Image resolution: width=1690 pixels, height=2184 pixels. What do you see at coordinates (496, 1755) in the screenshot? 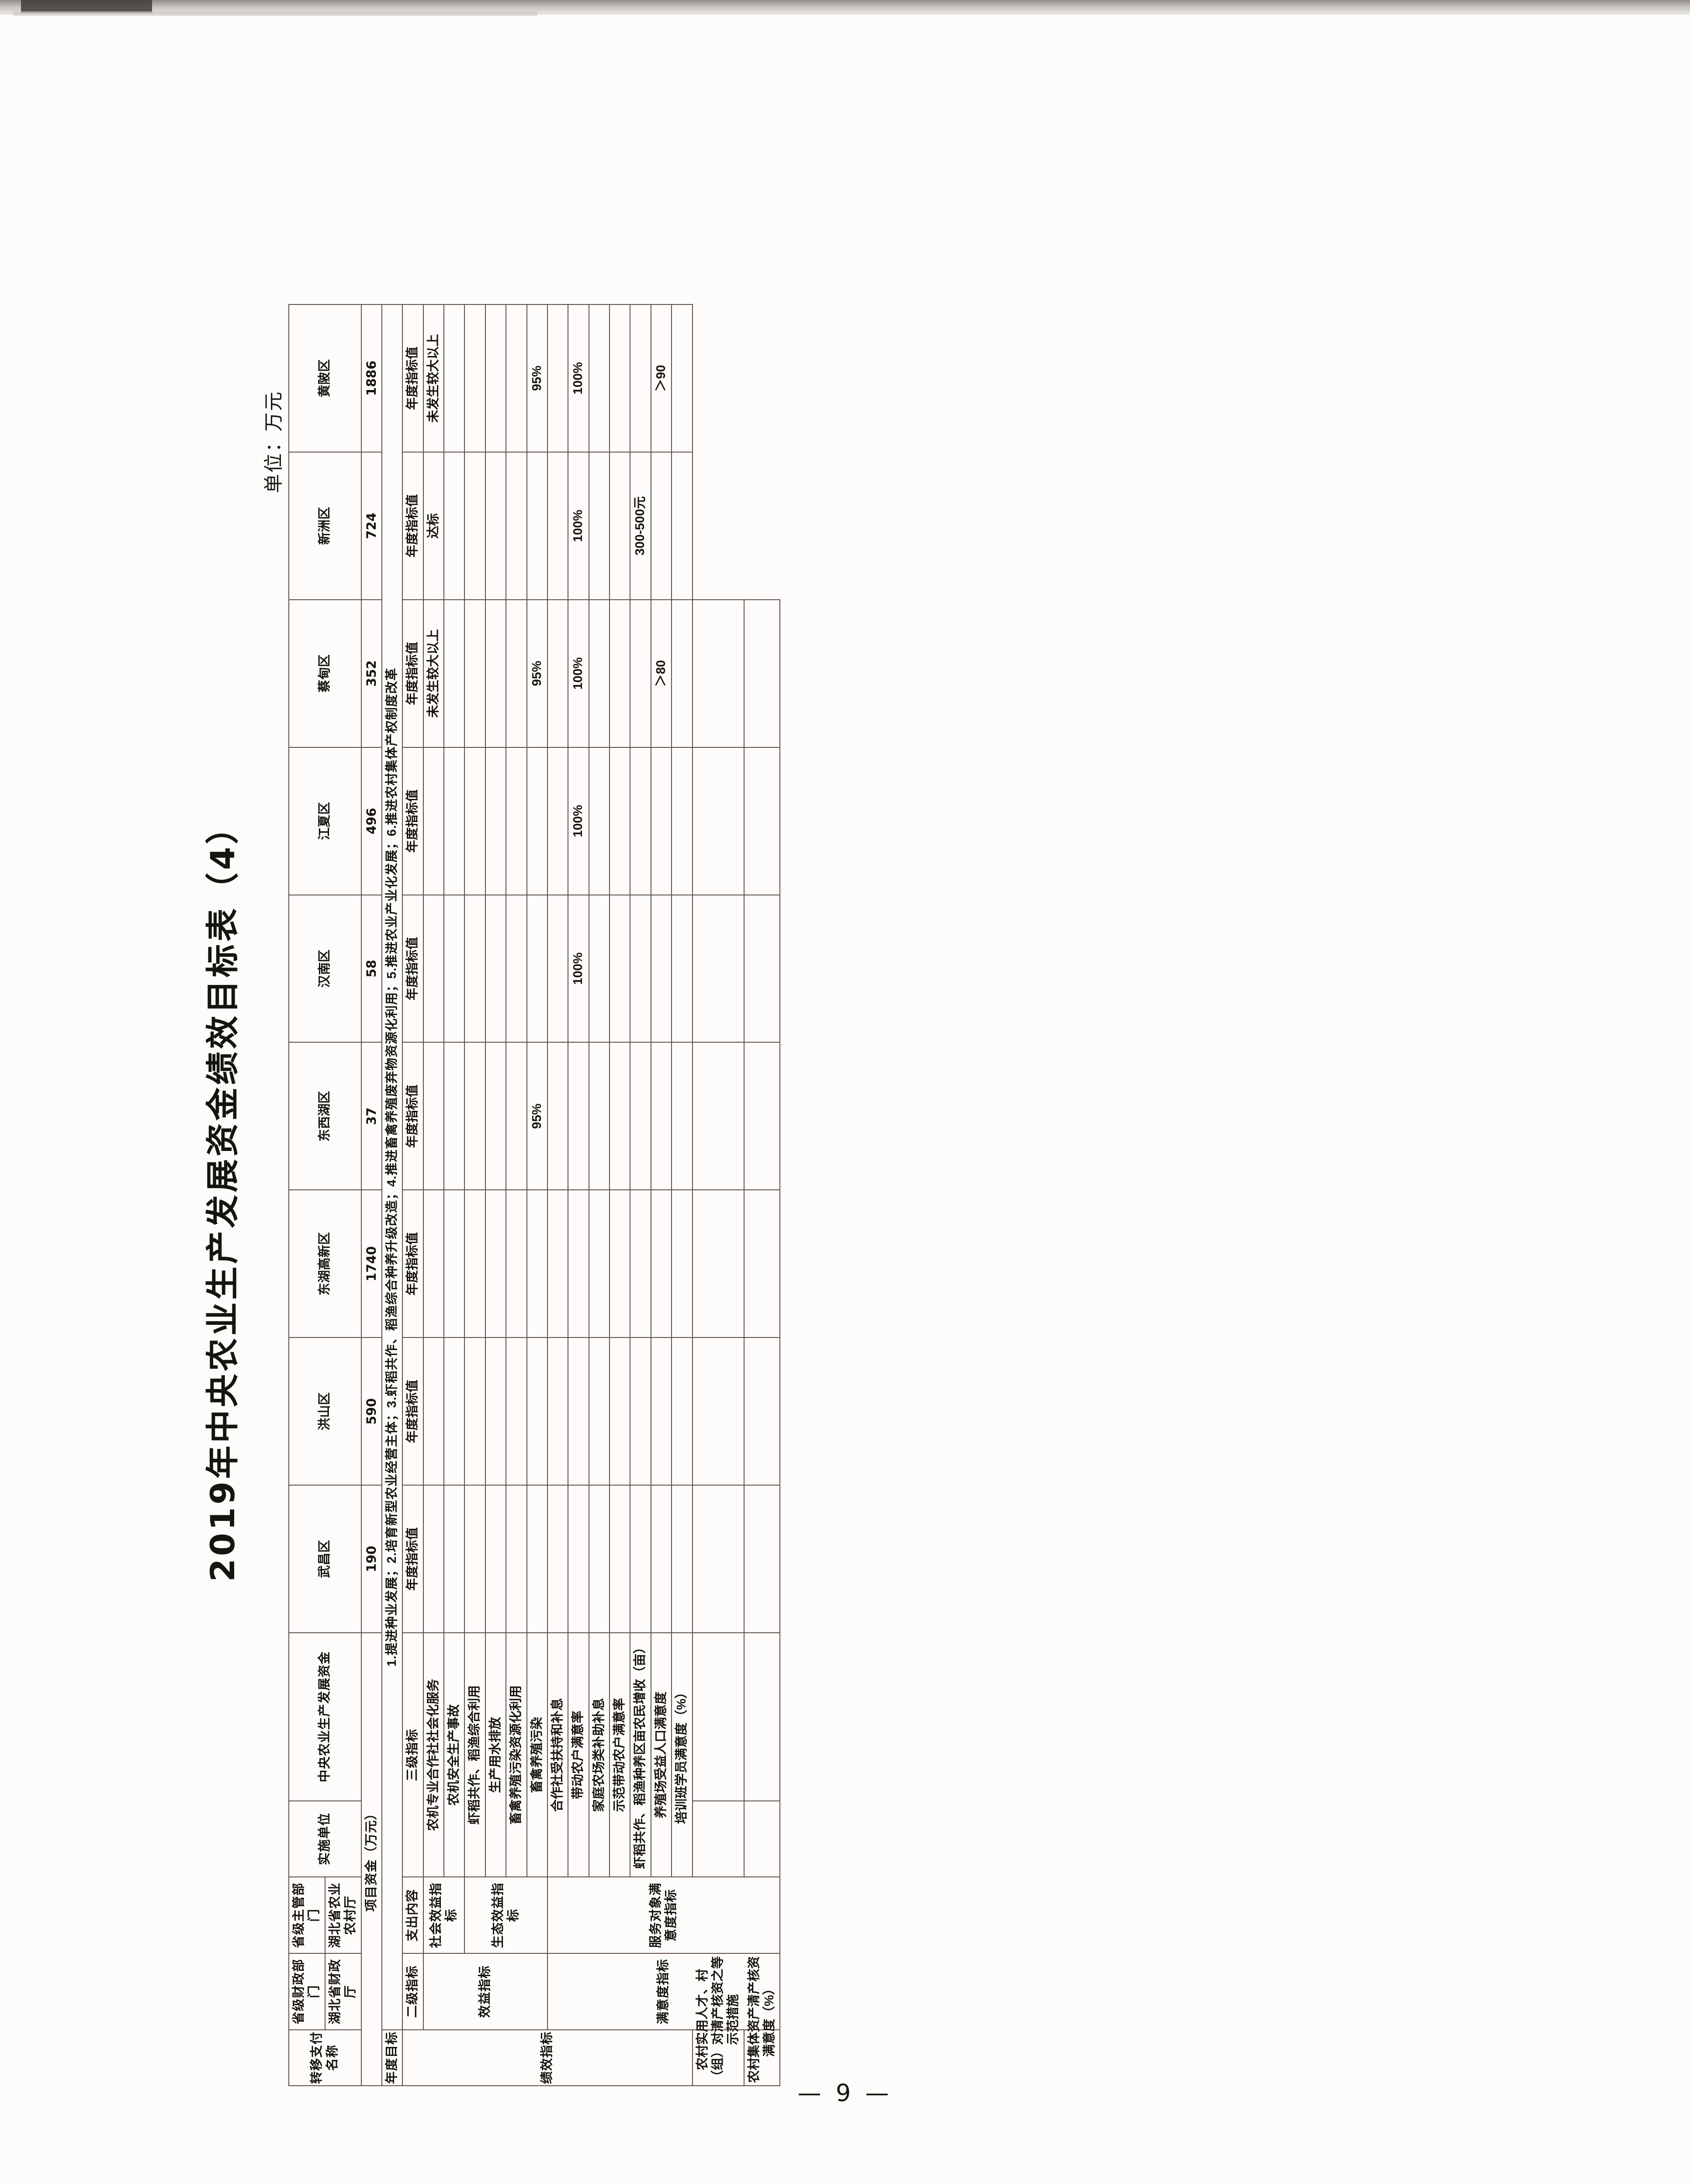
I see `cell-level3-indicator: 生产用水排放` at bounding box center [496, 1755].